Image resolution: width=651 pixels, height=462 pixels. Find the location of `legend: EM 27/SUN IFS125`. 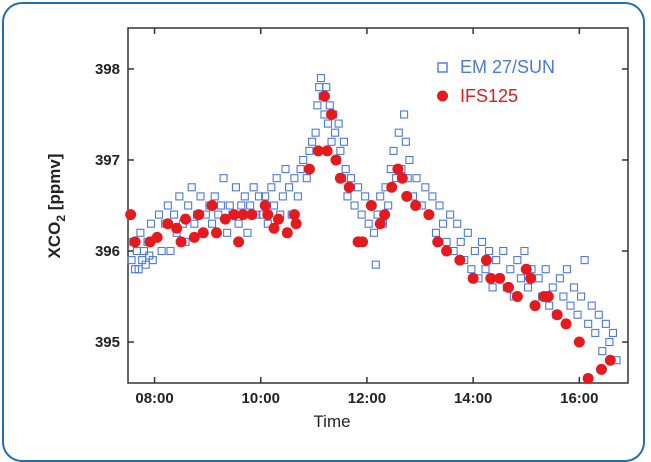

legend: EM 27/SUN IFS125 is located at coordinates (496, 81).